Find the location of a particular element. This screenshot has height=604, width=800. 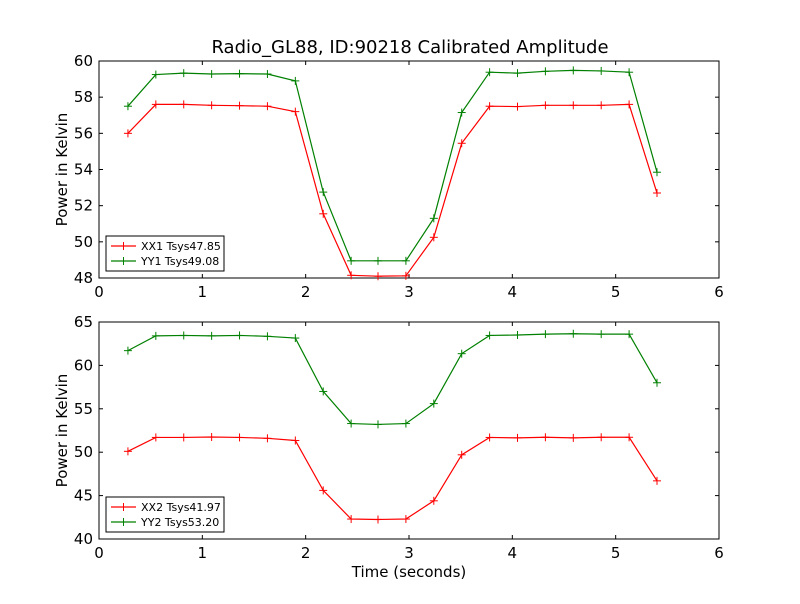

panel0-legend-label-0: XX1 Tsys47.85 is located at coordinates (181, 246).